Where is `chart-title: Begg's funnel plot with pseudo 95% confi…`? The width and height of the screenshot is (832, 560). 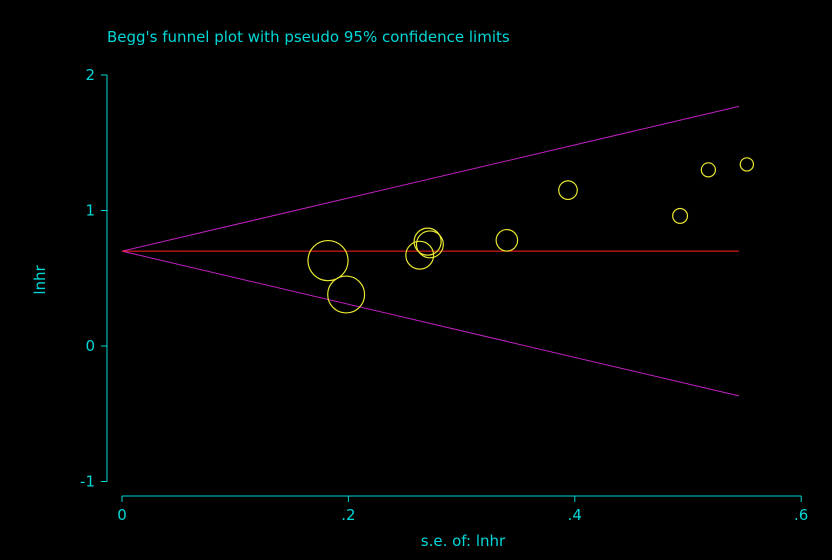
chart-title: Begg's funnel plot with pseudo 95% confi… is located at coordinates (308, 37).